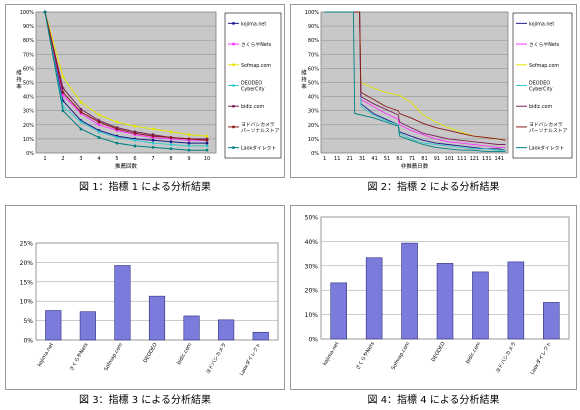 Image resolution: width=580 pixels, height=410 pixels. What do you see at coordinates (365, 355) in the screenshot?
I see `x-tick-label: さくらやNets` at bounding box center [365, 355].